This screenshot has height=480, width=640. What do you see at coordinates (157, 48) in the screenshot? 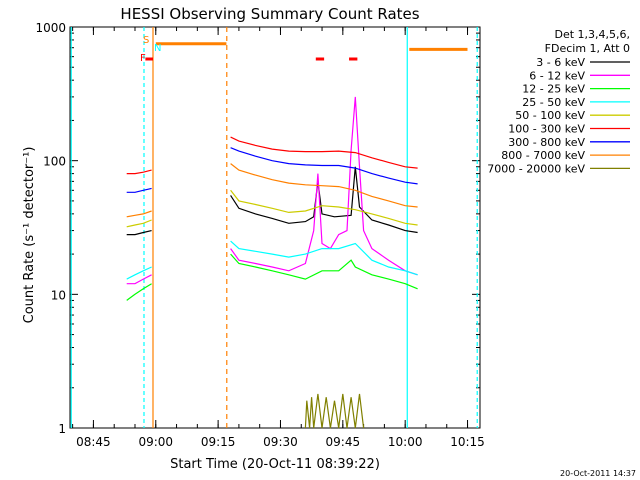
I see `flag-label: N` at bounding box center [157, 48].